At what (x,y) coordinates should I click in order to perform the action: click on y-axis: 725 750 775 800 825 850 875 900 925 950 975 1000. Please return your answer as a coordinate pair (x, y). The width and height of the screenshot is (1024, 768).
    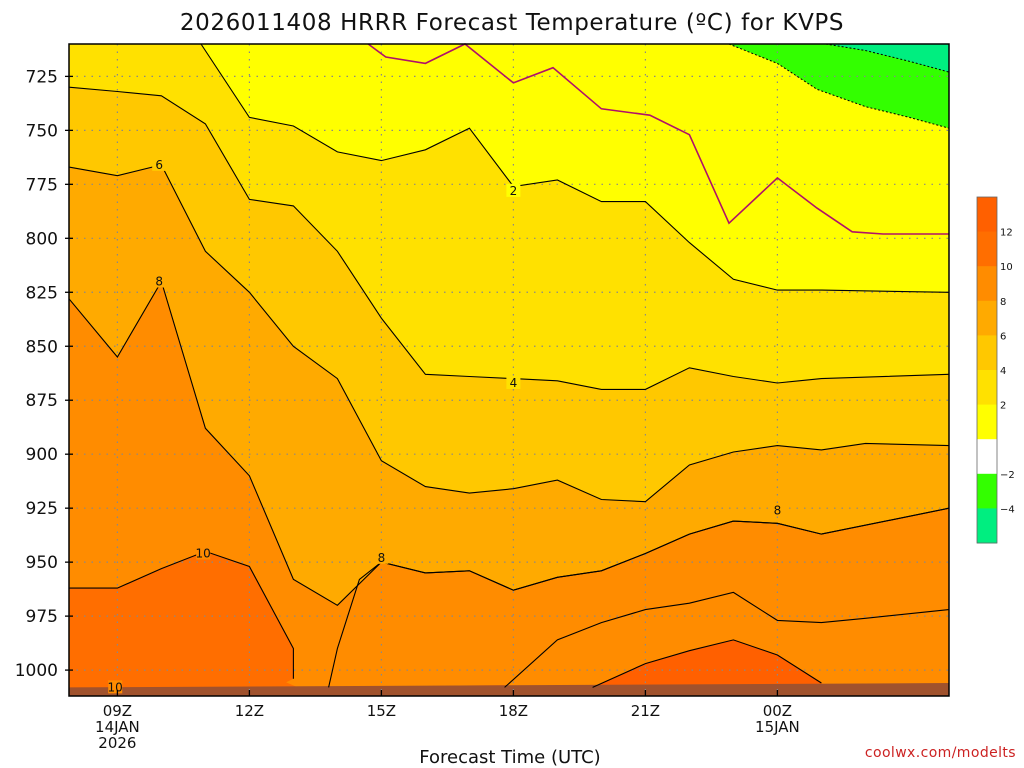
    Looking at the image, I should click on (44, 374).